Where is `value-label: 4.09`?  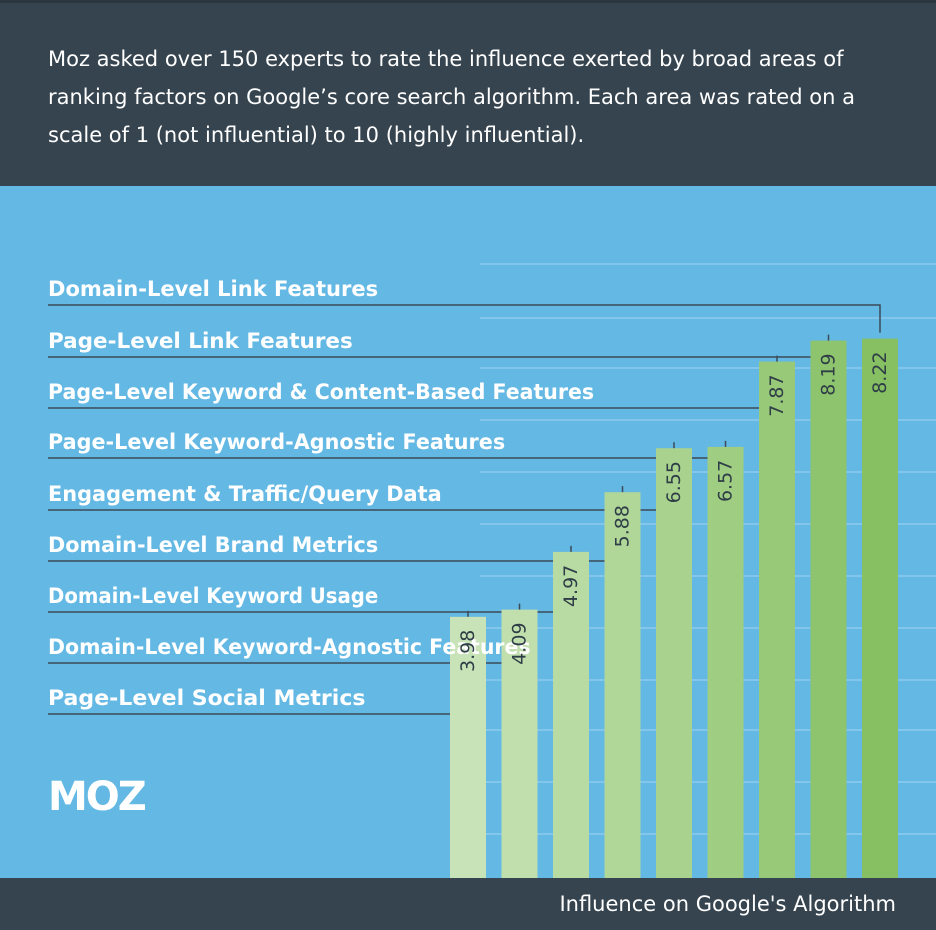 value-label: 4.09 is located at coordinates (520, 643).